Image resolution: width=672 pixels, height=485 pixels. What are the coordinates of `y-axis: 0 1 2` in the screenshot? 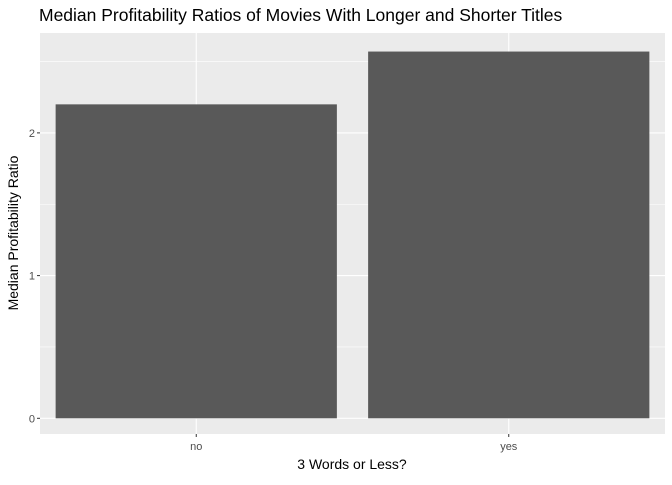 It's located at (34, 276).